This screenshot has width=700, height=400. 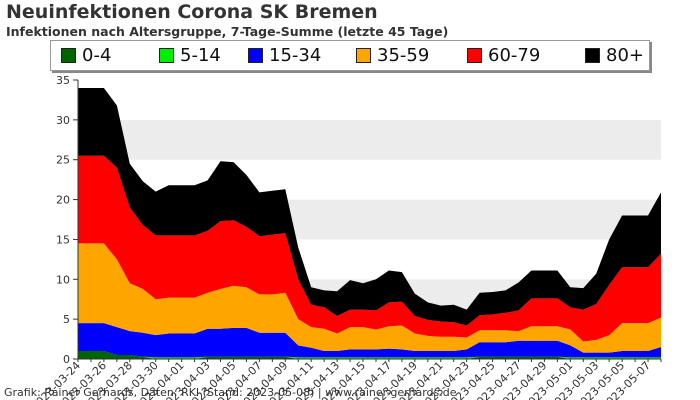 I want to click on y-tick-label: 25, so click(x=63, y=160).